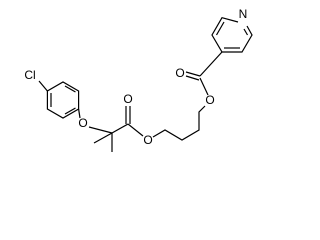  What do you see at coordinates (103, 138) in the screenshot?
I see `methyl-bond` at bounding box center [103, 138].